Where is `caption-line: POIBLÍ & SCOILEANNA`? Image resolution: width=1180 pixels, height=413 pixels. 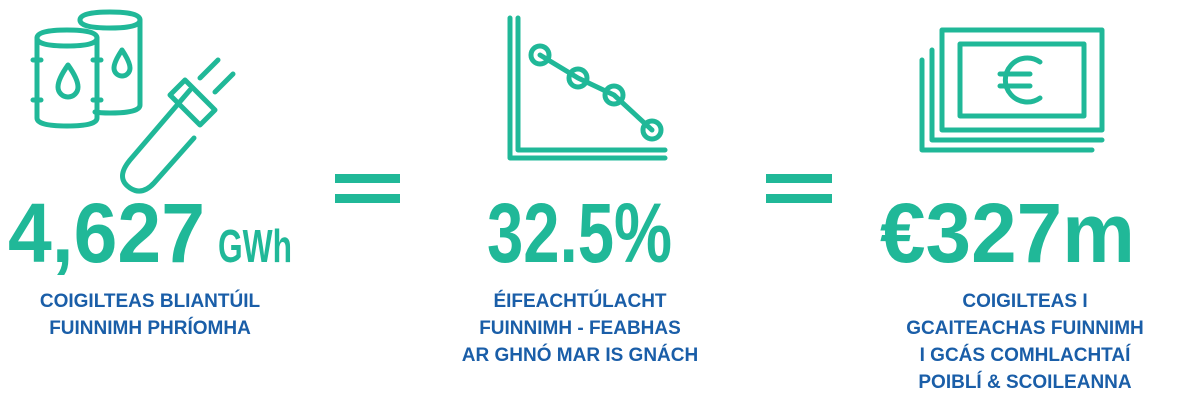
caption-line: POIBLÍ & SCOILEANNA is located at coordinates (1025, 382).